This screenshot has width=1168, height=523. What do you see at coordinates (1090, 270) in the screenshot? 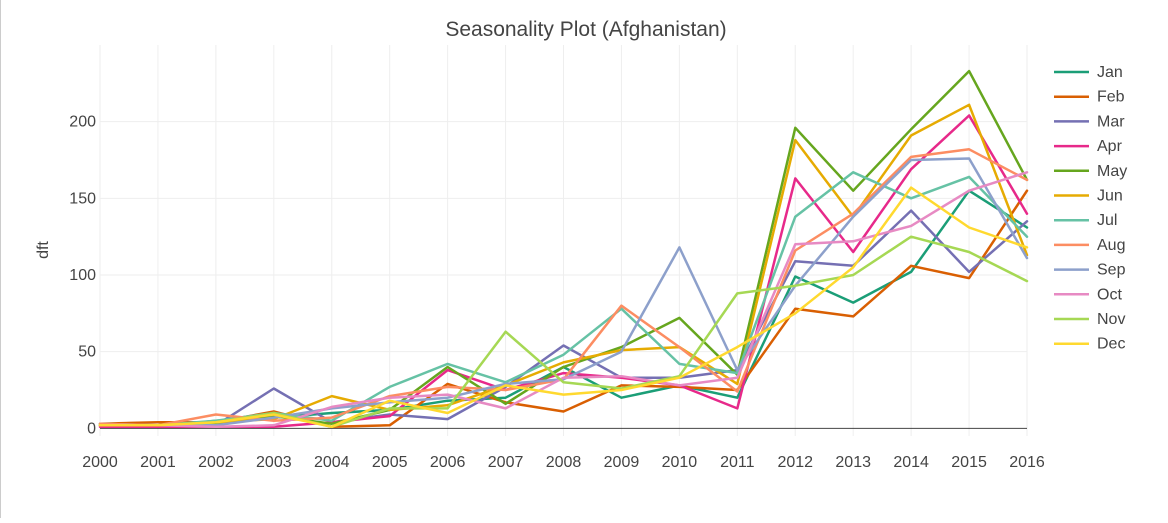
I see `legend-item-sep: Sep` at bounding box center [1090, 270].